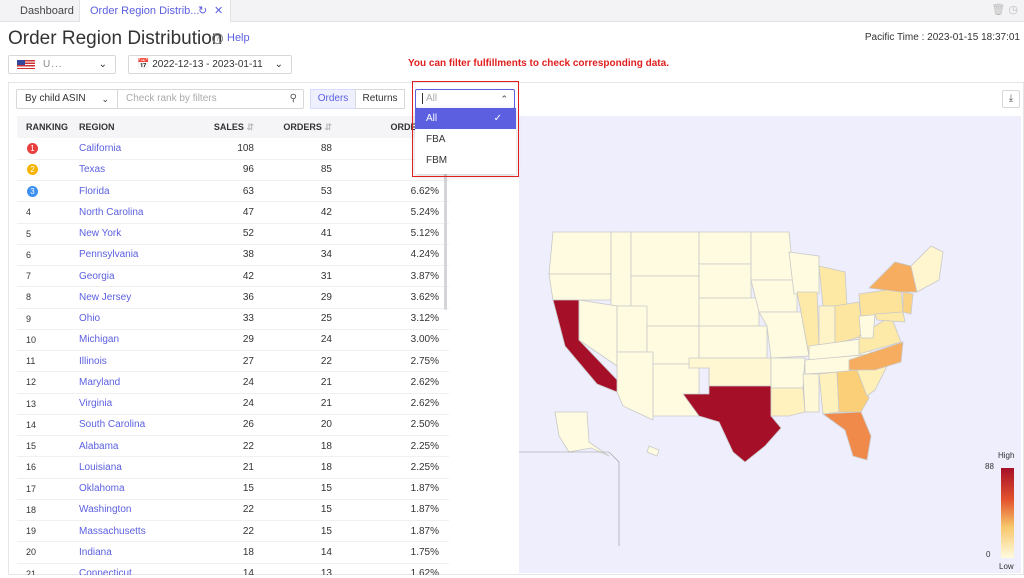 This screenshot has height=578, width=1024. What do you see at coordinates (833, 286) in the screenshot?
I see `map-state-michigan` at bounding box center [833, 286].